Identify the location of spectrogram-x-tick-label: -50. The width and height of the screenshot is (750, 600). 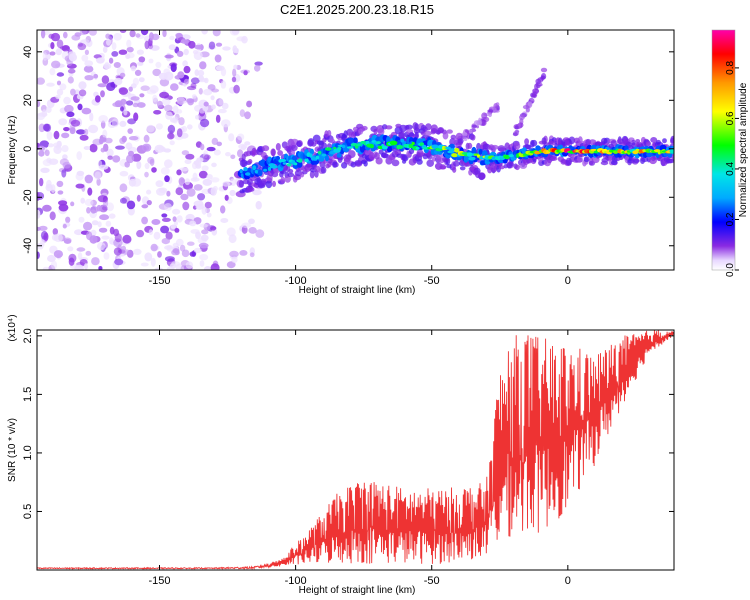
(432, 281).